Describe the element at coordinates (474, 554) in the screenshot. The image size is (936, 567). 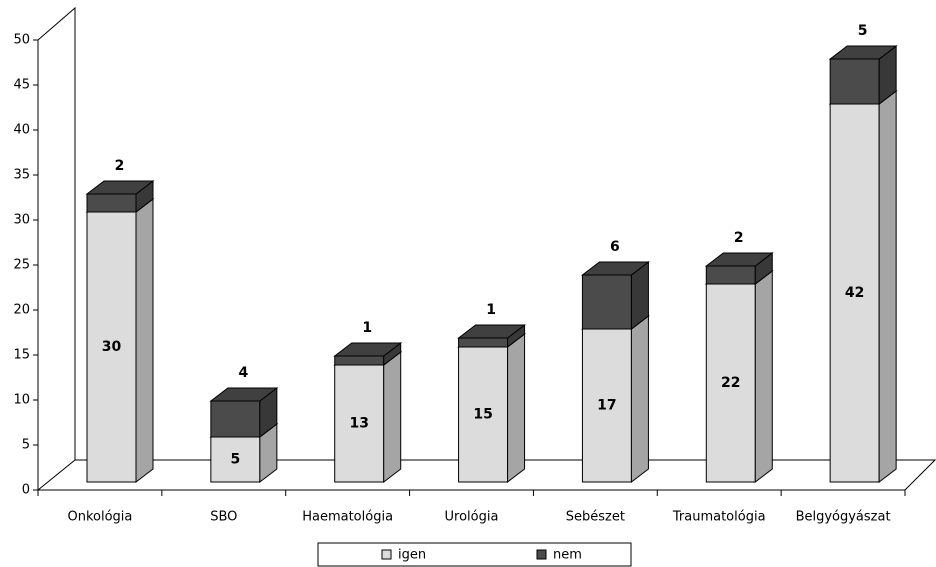
I see `legend-box` at that location.